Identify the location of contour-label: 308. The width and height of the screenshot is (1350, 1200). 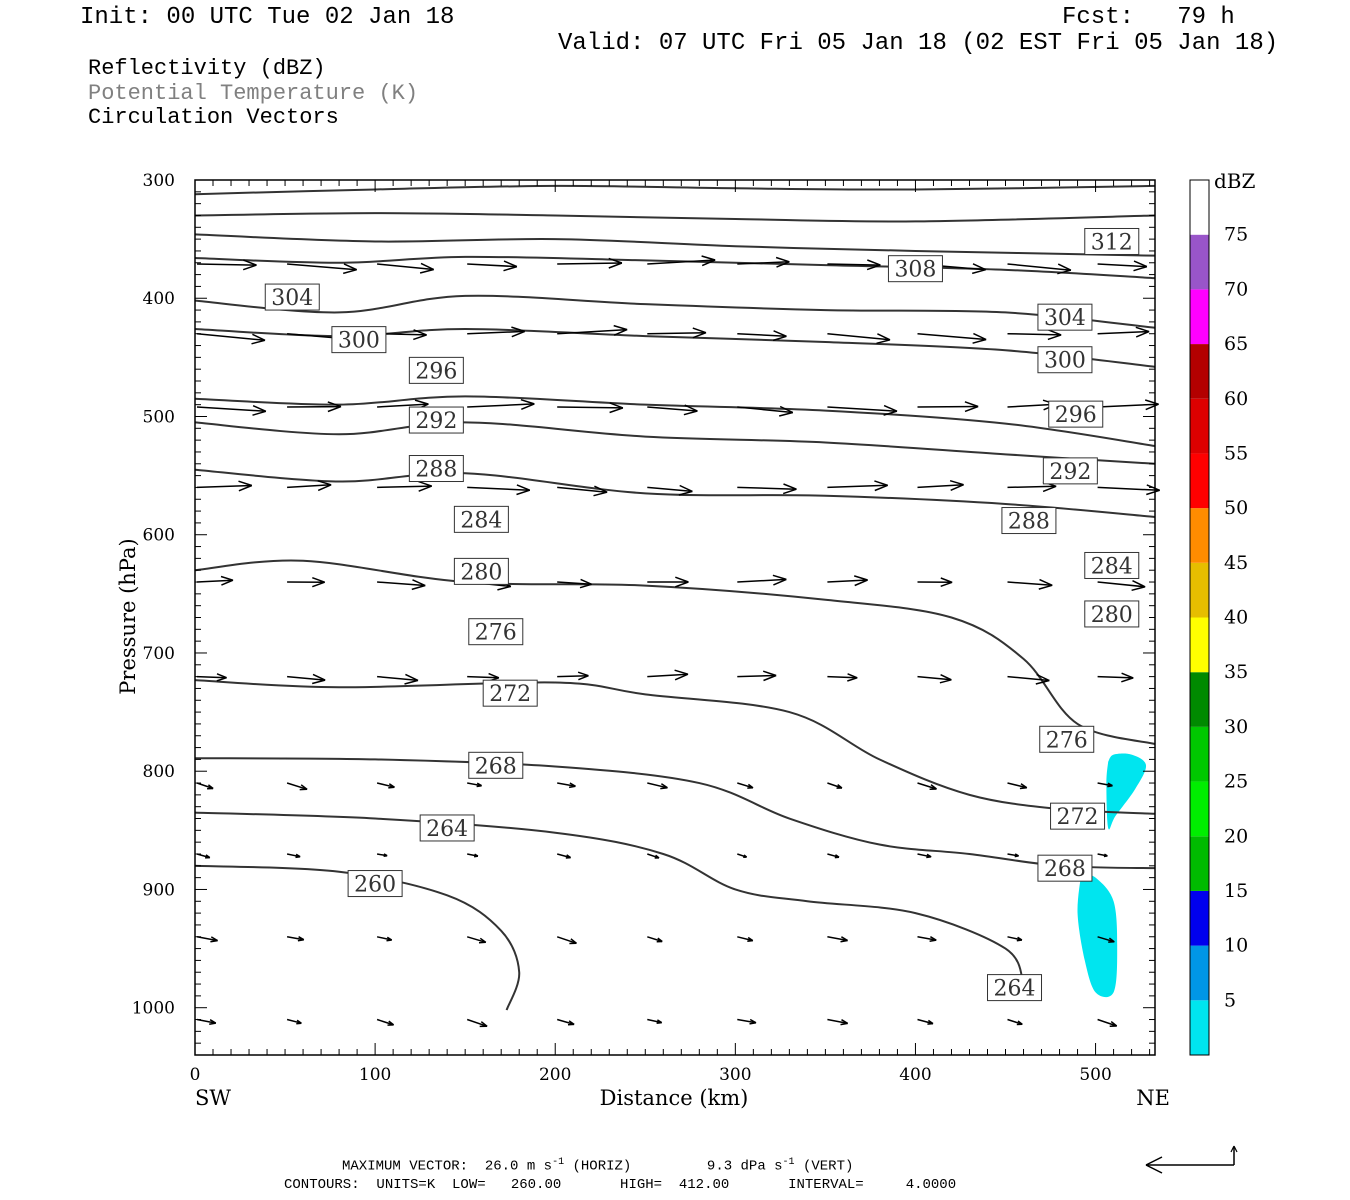
(915, 270).